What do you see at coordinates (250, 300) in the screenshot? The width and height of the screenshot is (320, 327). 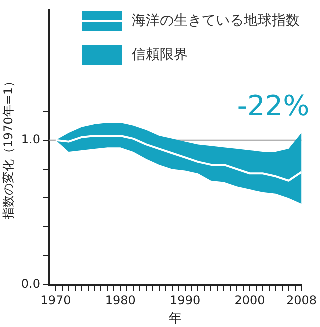 I see `x-tick-label: 2000` at bounding box center [250, 300].